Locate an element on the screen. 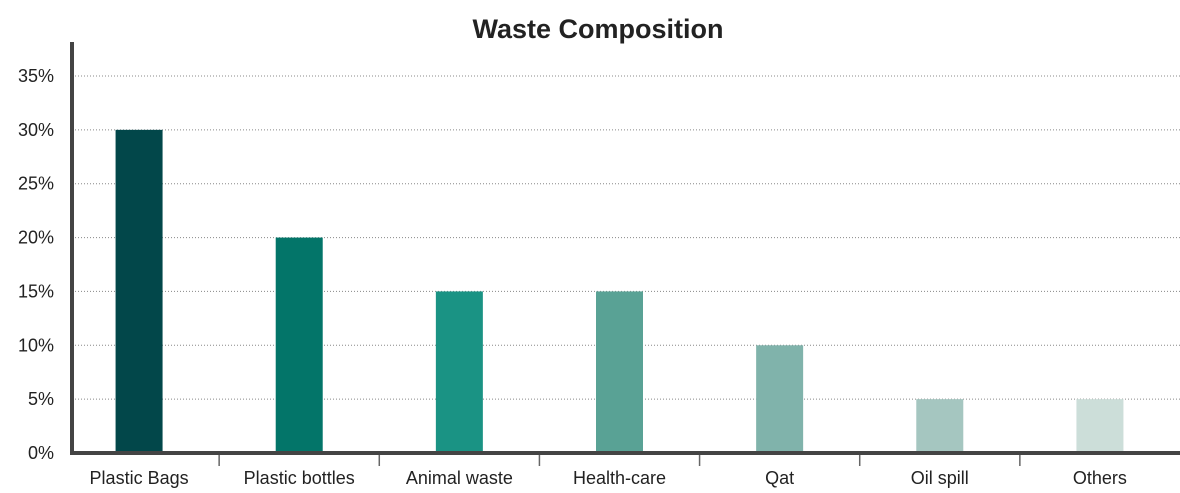  bar-oil-spill is located at coordinates (940, 426).